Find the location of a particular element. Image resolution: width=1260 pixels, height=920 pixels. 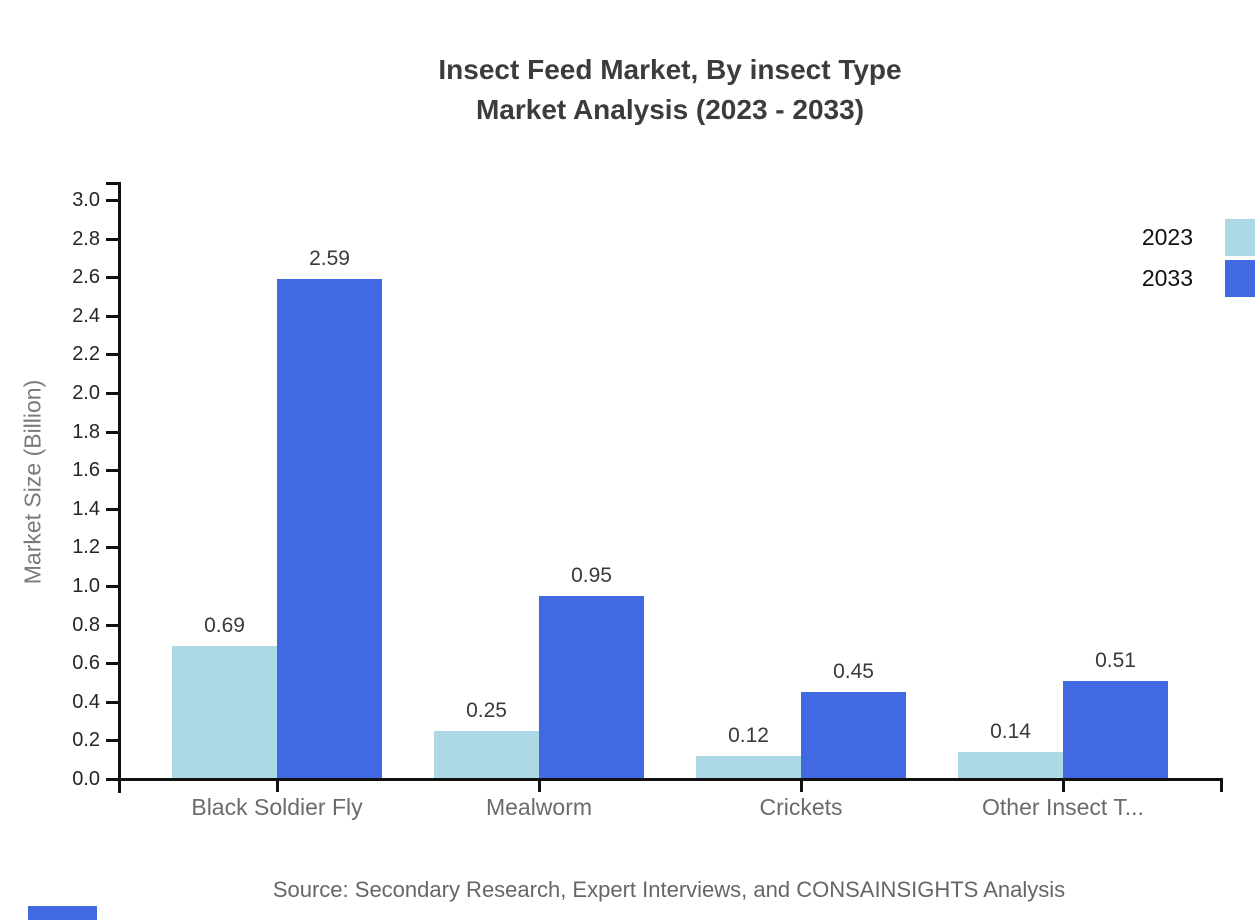

y-axis-line is located at coordinates (119, 487).